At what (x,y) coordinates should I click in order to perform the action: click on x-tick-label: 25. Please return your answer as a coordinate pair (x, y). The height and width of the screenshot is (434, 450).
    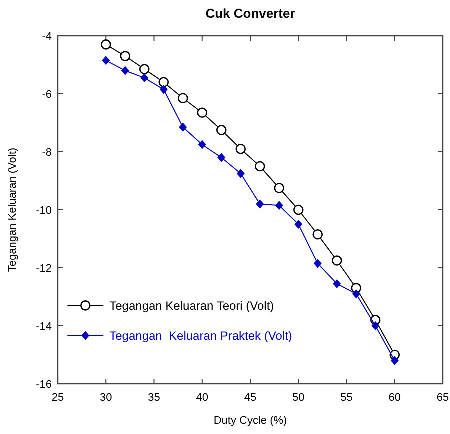
    Looking at the image, I should click on (58, 398).